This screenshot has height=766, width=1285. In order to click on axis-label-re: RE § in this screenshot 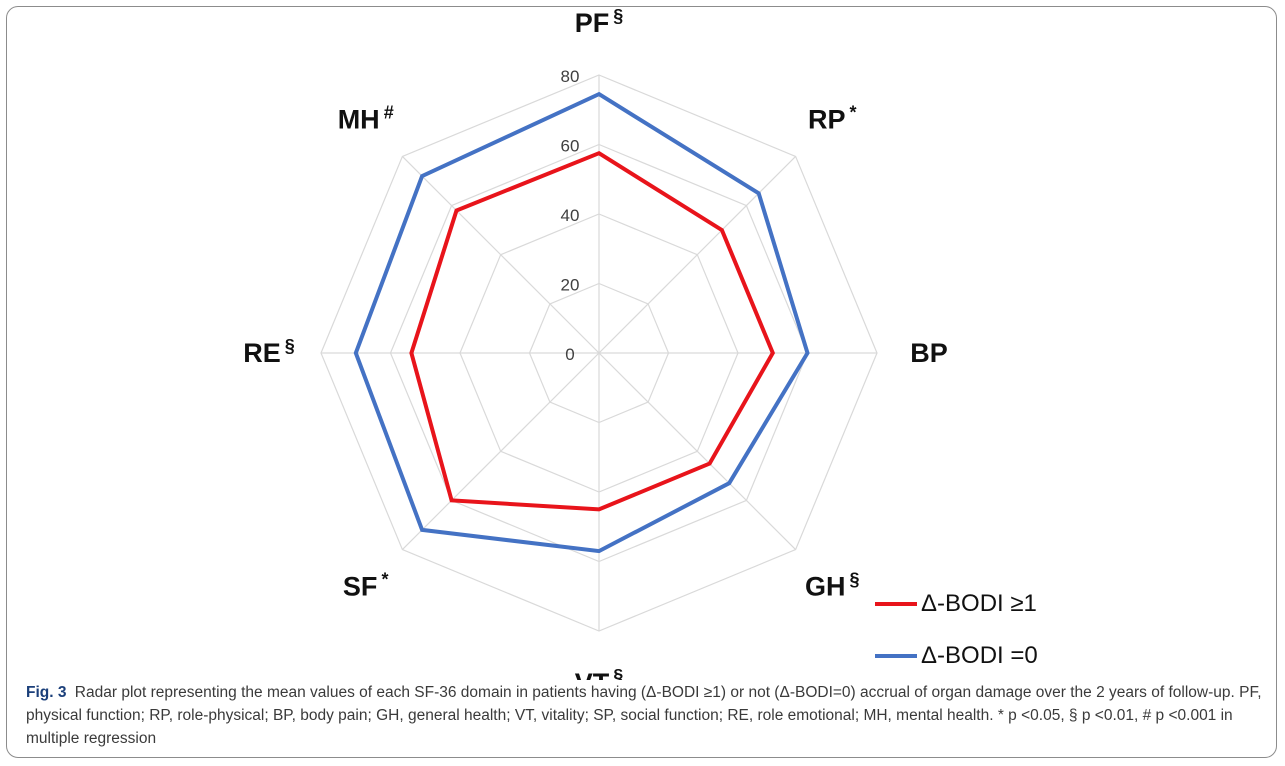, I will do `click(269, 352)`.